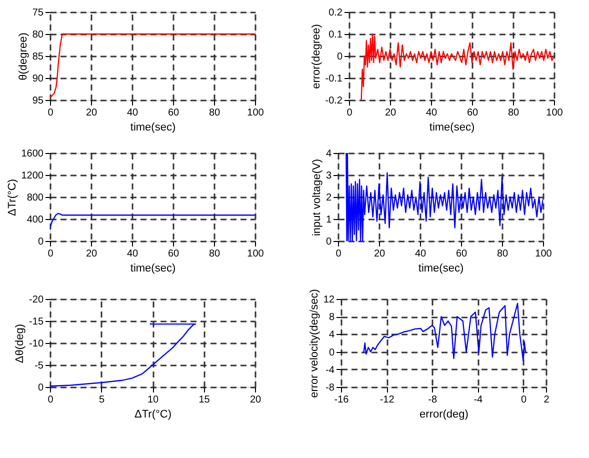  I want to click on y-axis-title: error velocity(deg/sec), so click(314, 343).